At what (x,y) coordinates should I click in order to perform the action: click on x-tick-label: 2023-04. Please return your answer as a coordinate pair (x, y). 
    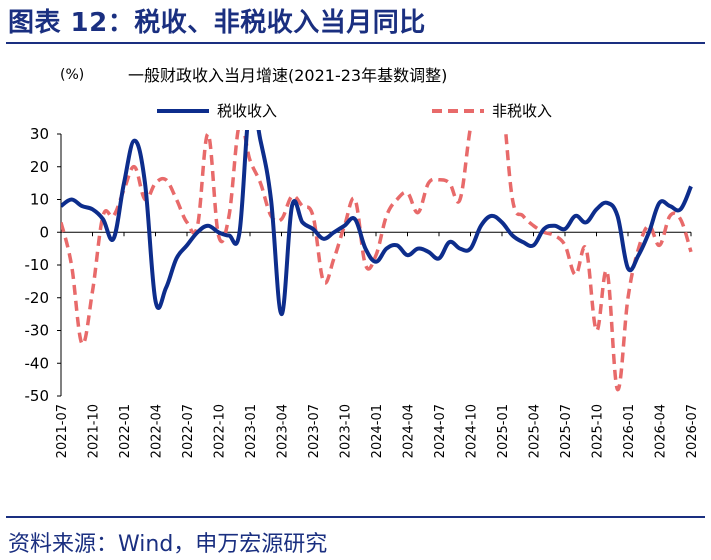
    Looking at the image, I should click on (283, 431).